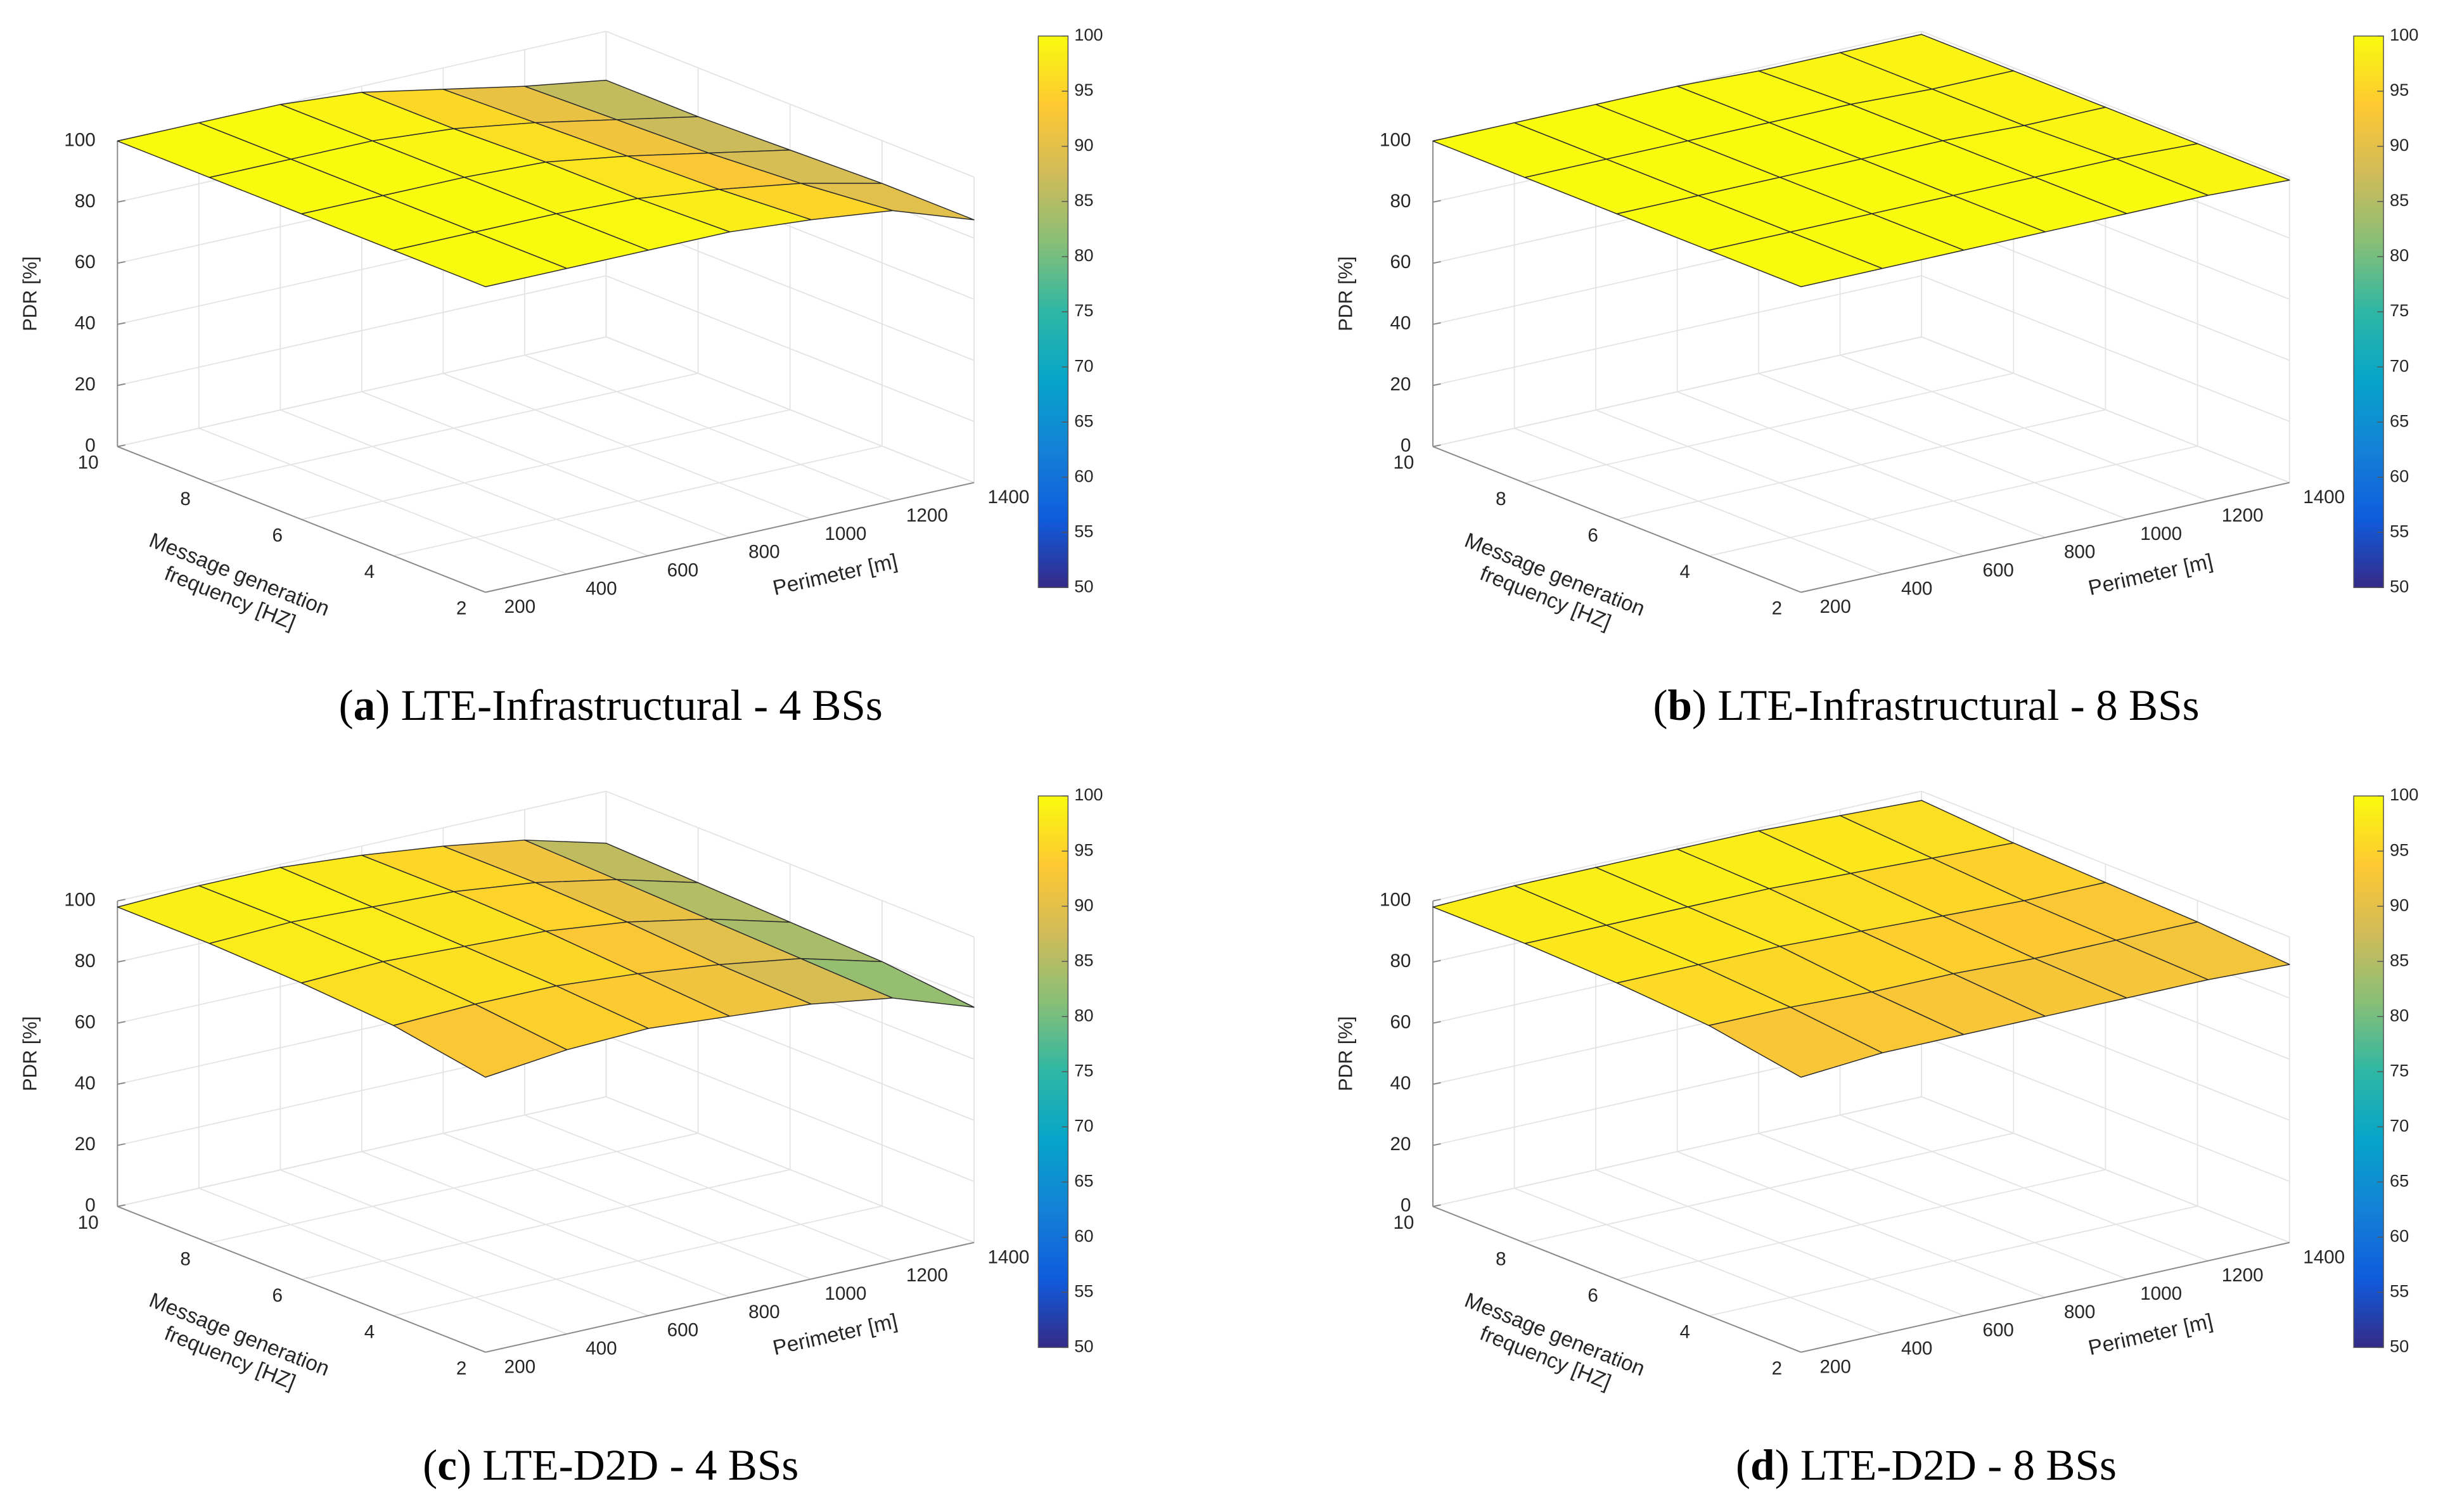 Image resolution: width=2443 pixels, height=1512 pixels. What do you see at coordinates (1946, 705) in the screenshot?
I see `caption-part: ) LTE-Infrastructural - 8 BSs` at bounding box center [1946, 705].